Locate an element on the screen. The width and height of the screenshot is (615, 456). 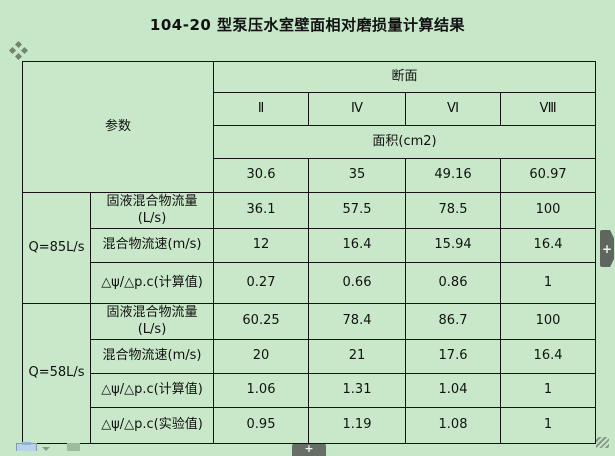
area-value-cell: 35 is located at coordinates (357, 175).